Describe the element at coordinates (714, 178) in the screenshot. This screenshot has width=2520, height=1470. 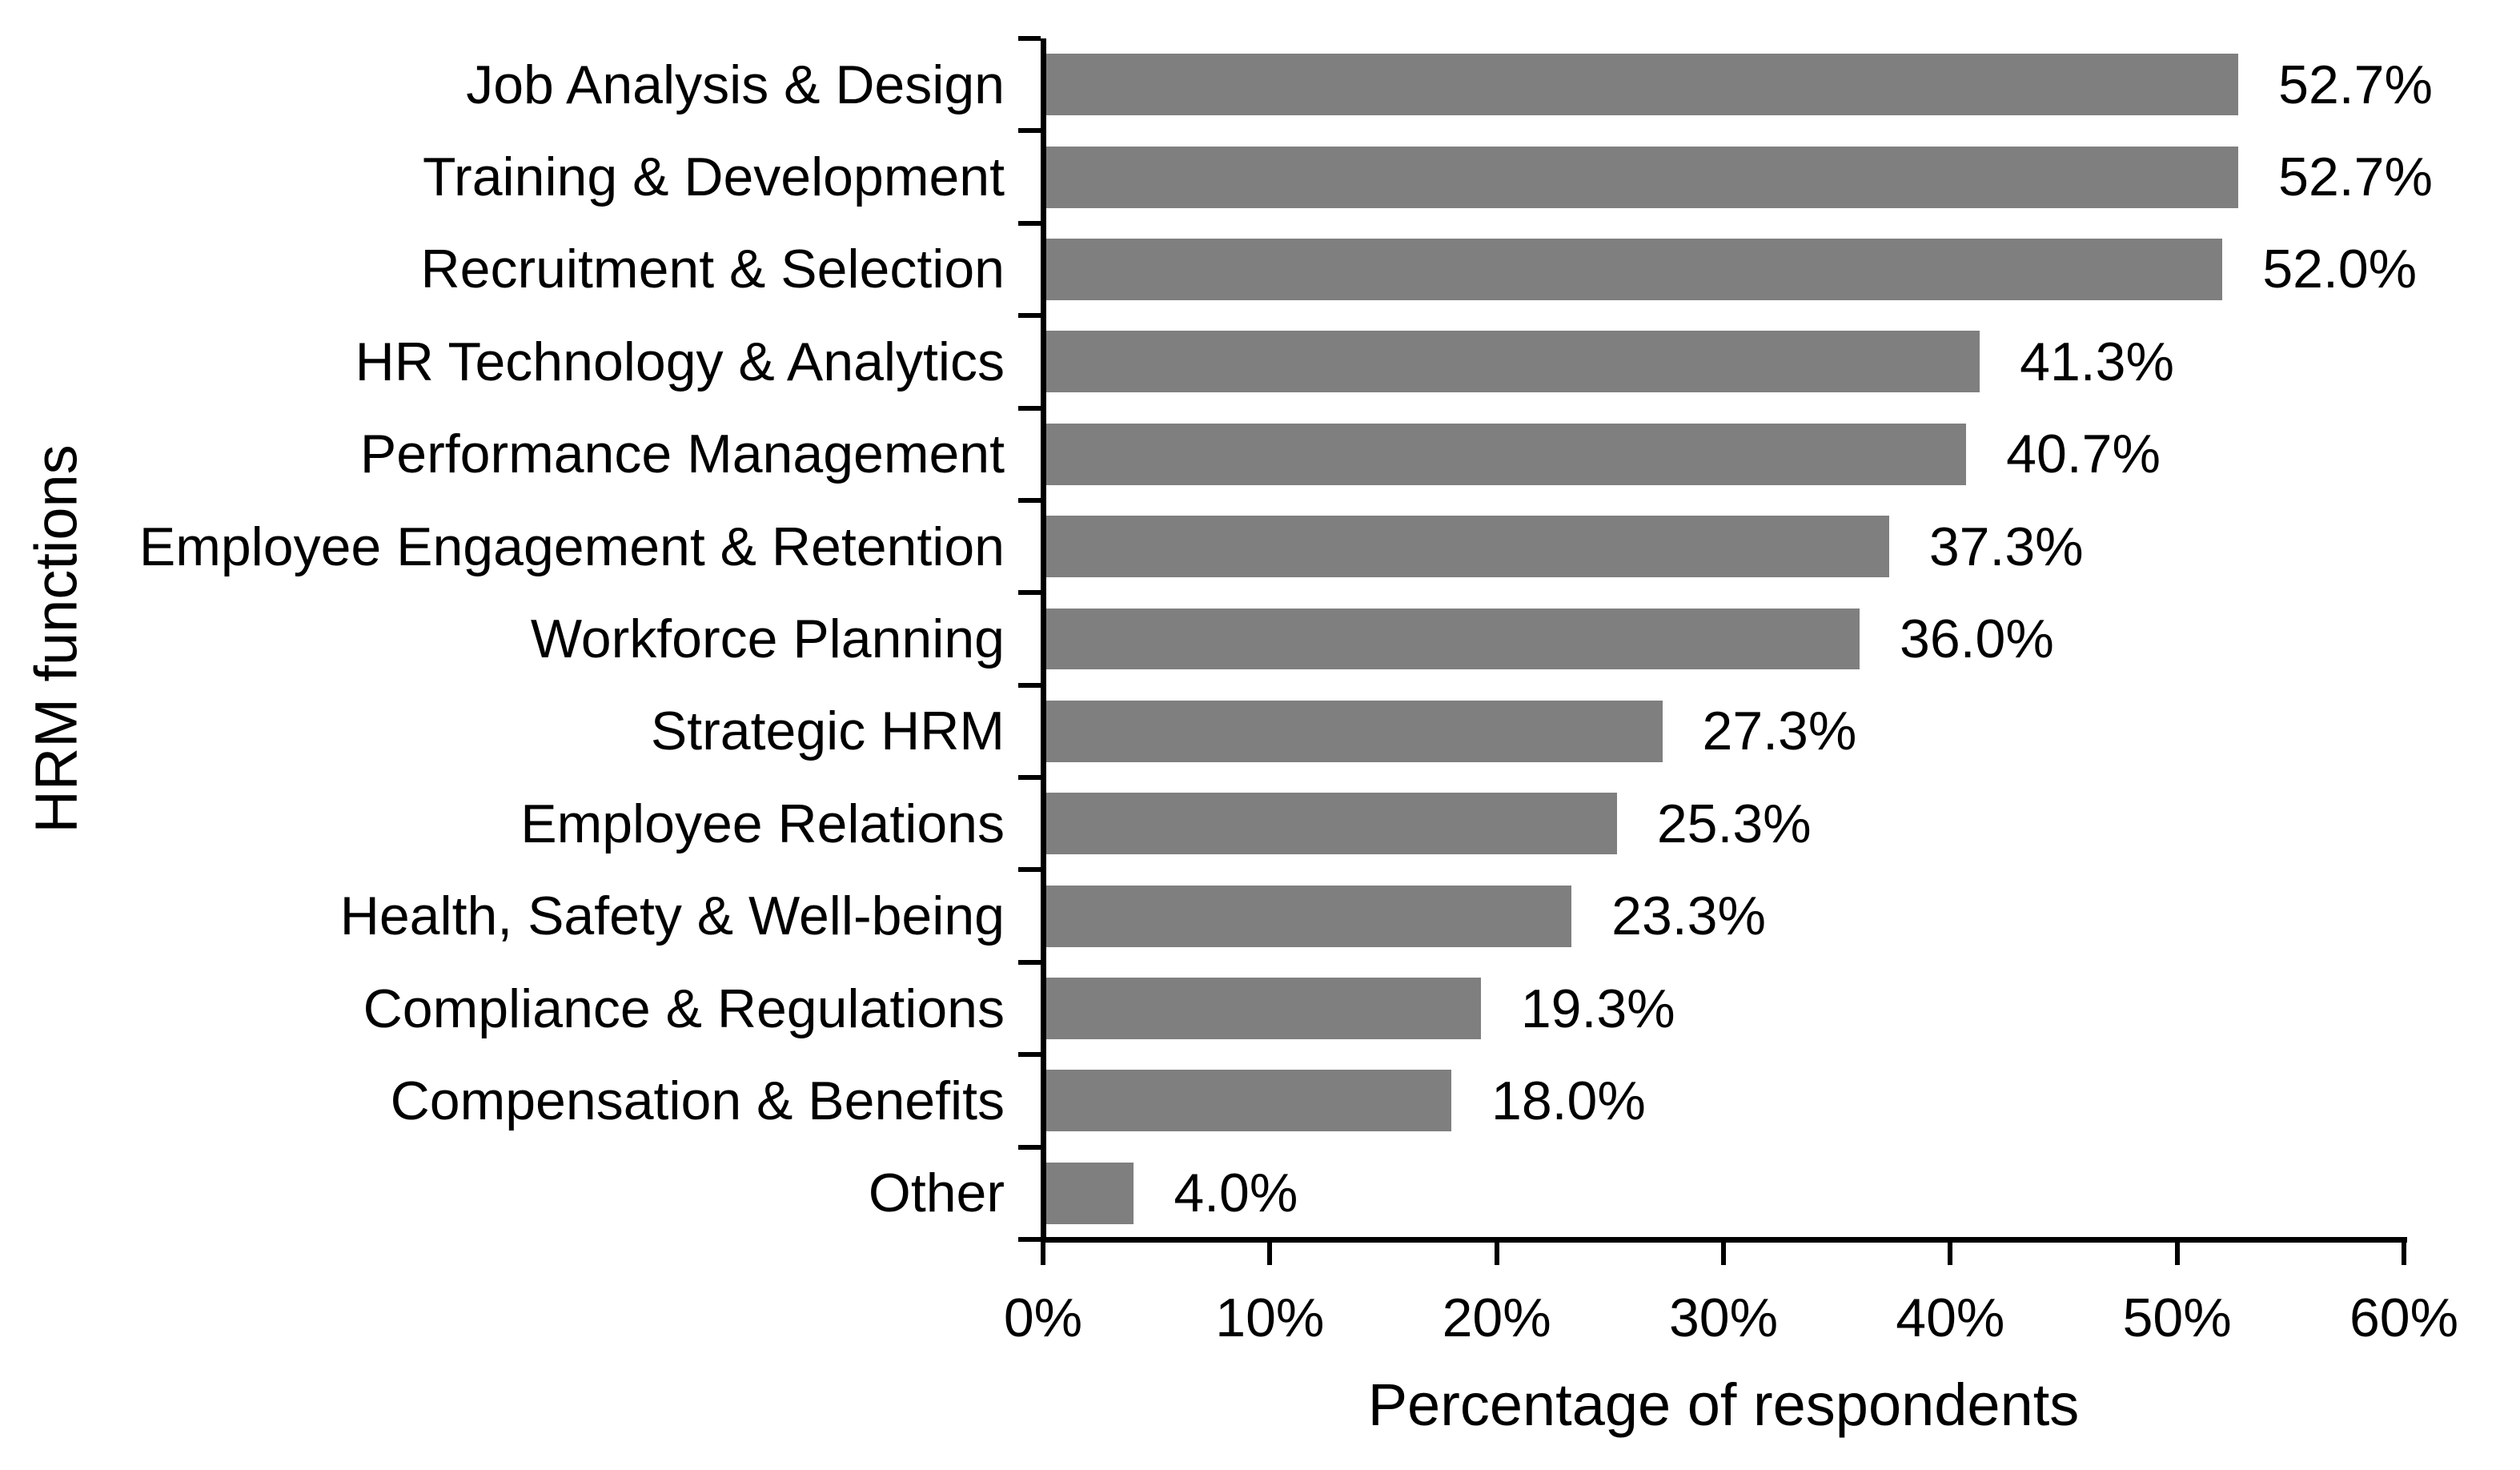
I see `category-label: Training & Development` at that location.